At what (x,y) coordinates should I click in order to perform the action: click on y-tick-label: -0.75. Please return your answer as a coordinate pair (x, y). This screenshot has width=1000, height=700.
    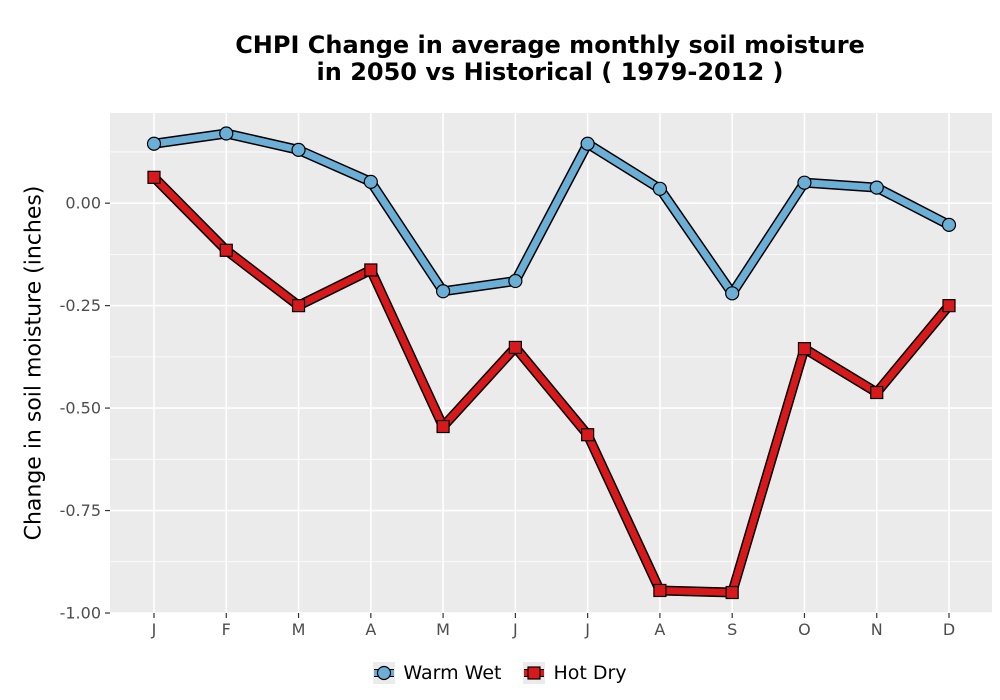
    Looking at the image, I should click on (80, 510).